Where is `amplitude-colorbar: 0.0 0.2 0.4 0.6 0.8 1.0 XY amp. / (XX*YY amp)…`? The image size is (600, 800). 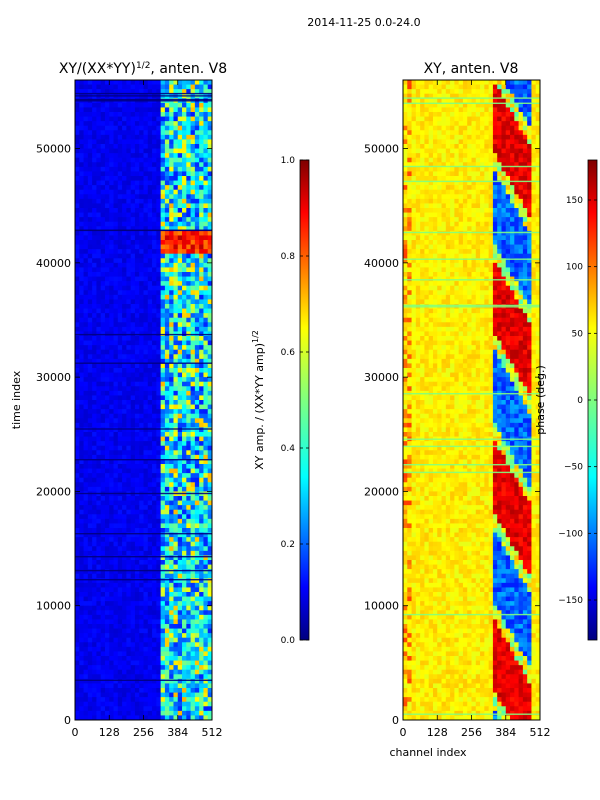 amplitude-colorbar: 0.0 0.2 0.4 0.6 0.8 1.0 XY amp. / (XX*YY amp)… is located at coordinates (280, 401).